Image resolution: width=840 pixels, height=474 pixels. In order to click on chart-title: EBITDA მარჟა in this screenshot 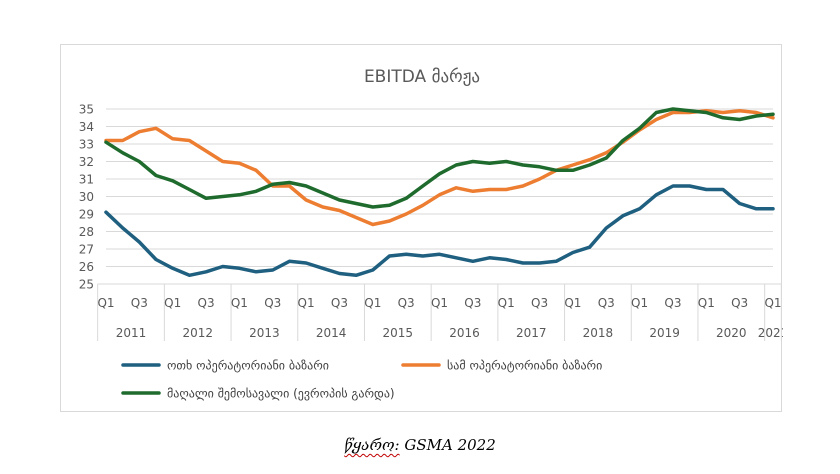, I will do `click(422, 77)`.